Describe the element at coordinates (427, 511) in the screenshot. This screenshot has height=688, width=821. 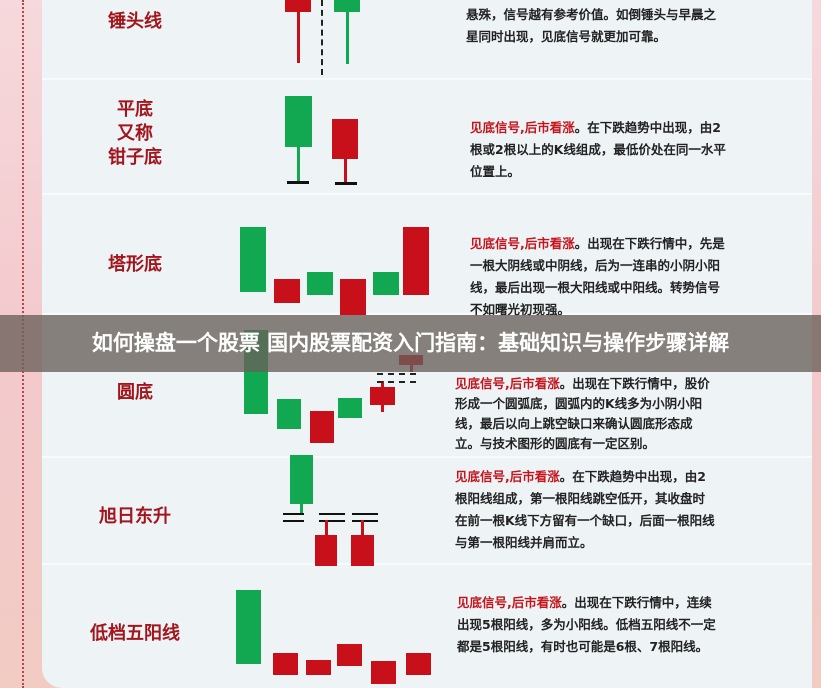
I see `row-rising-sun` at that location.